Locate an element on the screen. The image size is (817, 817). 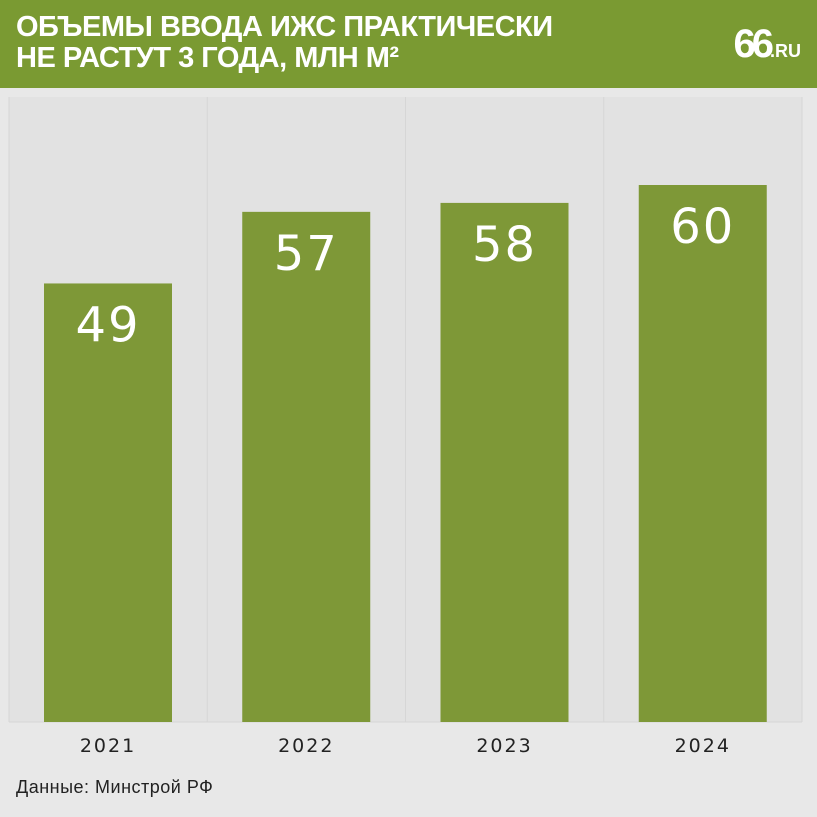
data-source: Данные: Минстрой РФ is located at coordinates (115, 787).